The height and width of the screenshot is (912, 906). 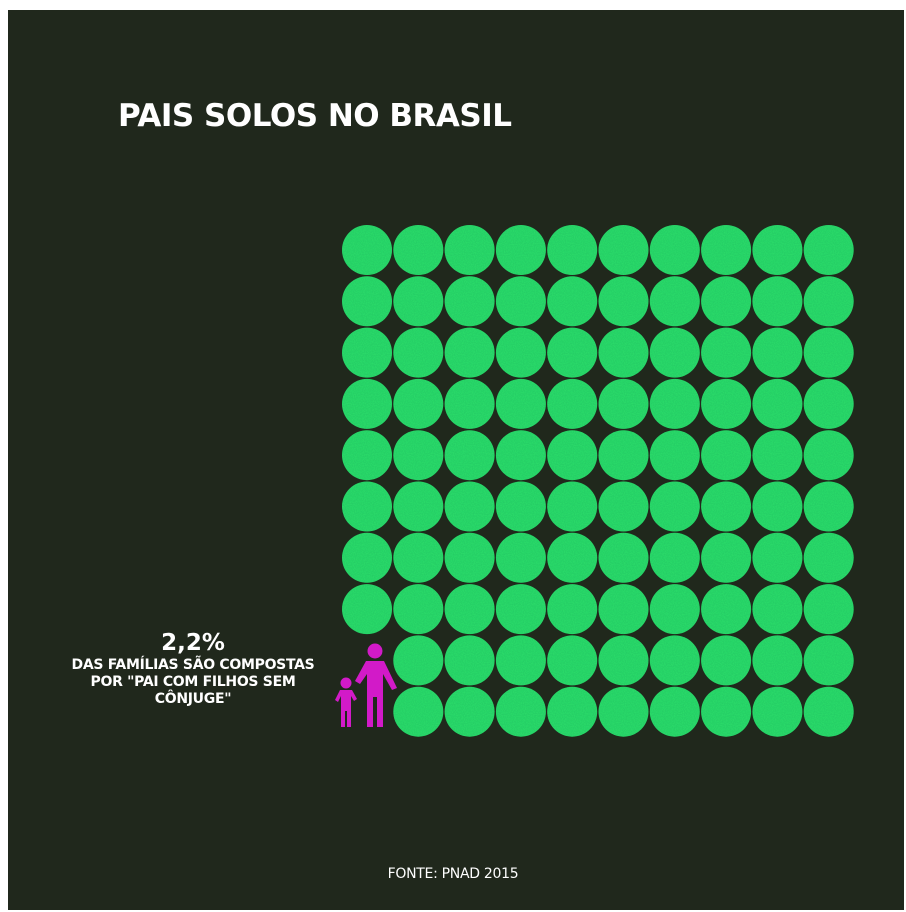 What do you see at coordinates (376, 694) in the screenshot?
I see `father-body` at bounding box center [376, 694].